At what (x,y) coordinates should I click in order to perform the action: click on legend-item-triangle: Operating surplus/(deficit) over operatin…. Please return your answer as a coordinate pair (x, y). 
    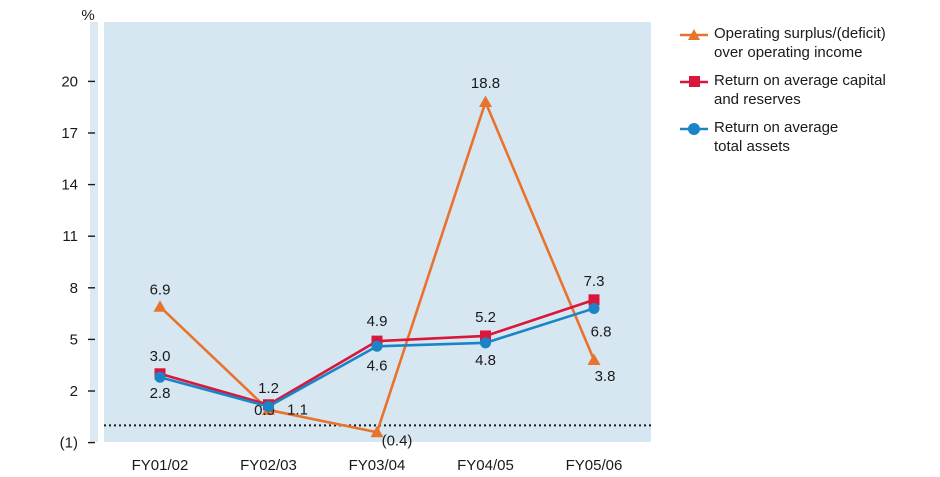
    Looking at the image, I should click on (805, 43).